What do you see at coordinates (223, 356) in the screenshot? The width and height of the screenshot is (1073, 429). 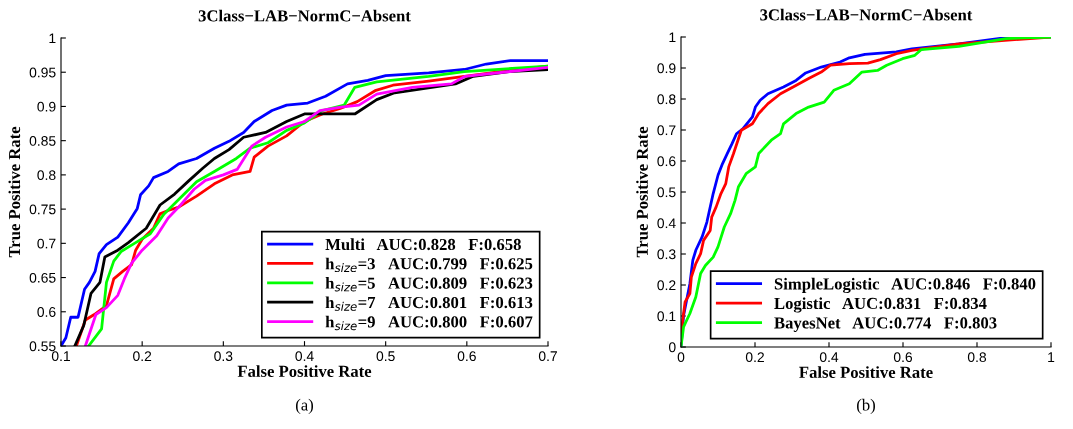 I see `x-tick-label: 0.3` at bounding box center [223, 356].